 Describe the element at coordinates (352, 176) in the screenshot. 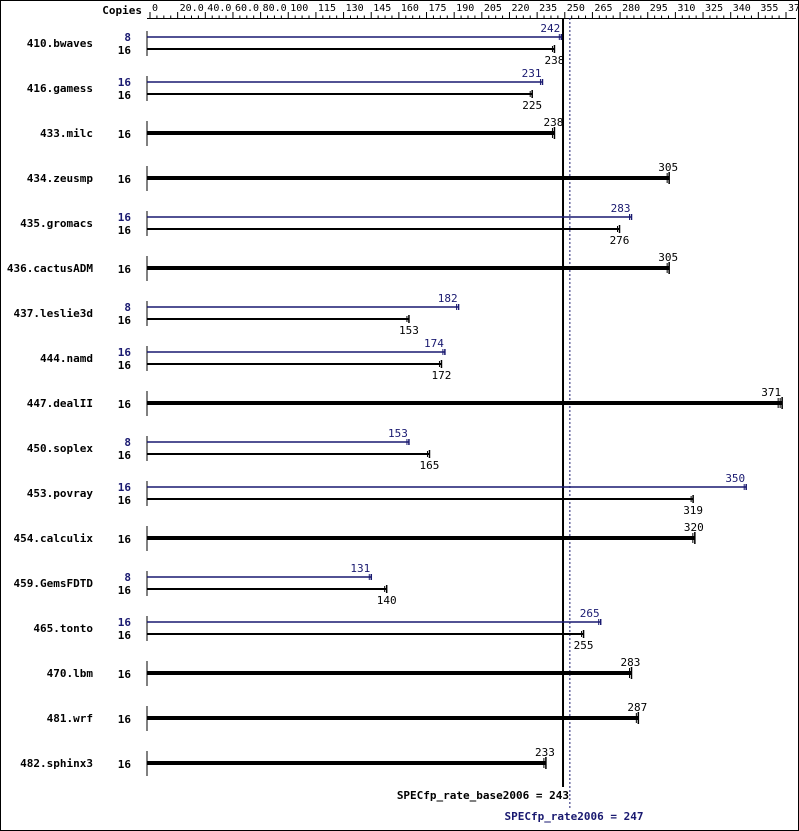

I see `benchmark-row-434.zeusmp: 434.zeusmp 16 305` at that location.